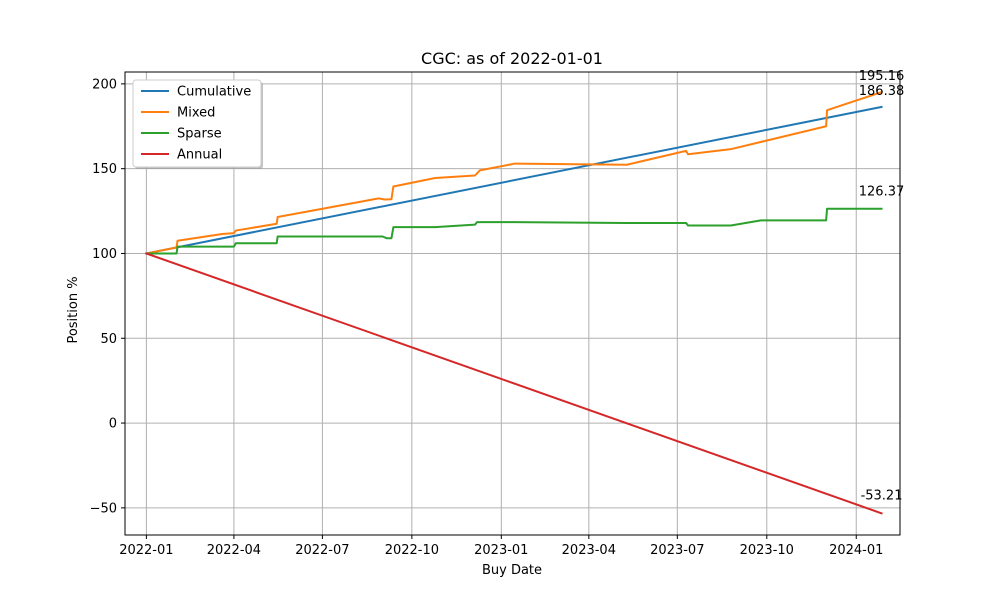 This screenshot has width=1000, height=600. I want to click on y-tick-label: −50, so click(103, 508).